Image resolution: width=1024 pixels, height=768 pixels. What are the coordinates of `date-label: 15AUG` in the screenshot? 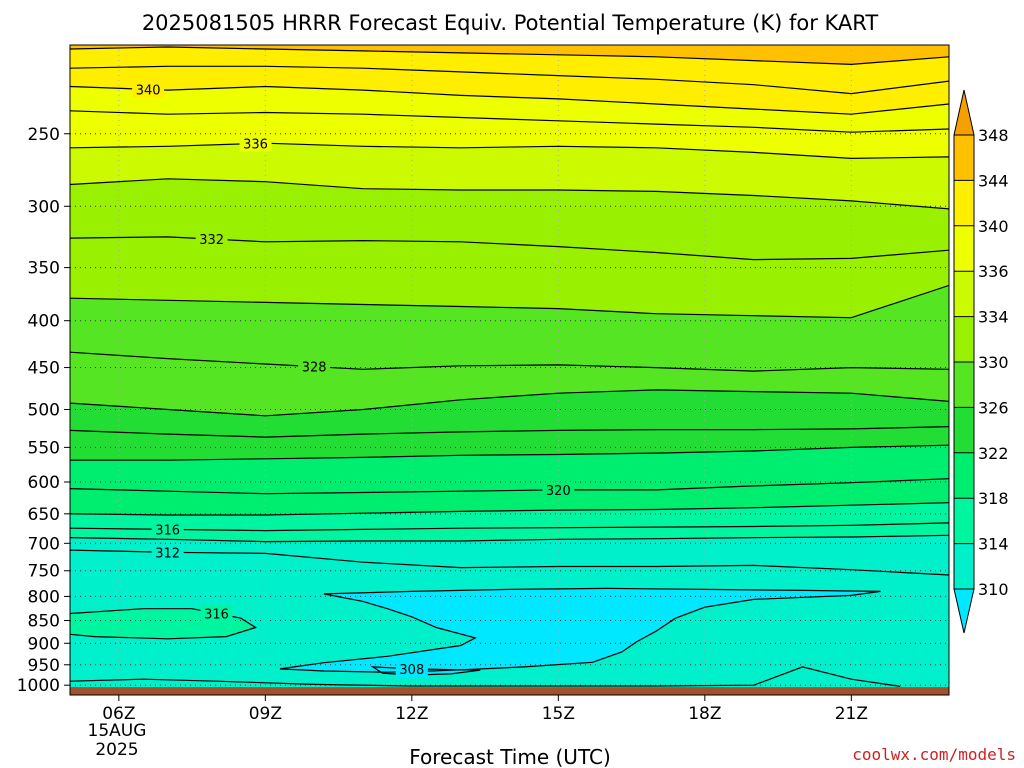 It's located at (117, 731).